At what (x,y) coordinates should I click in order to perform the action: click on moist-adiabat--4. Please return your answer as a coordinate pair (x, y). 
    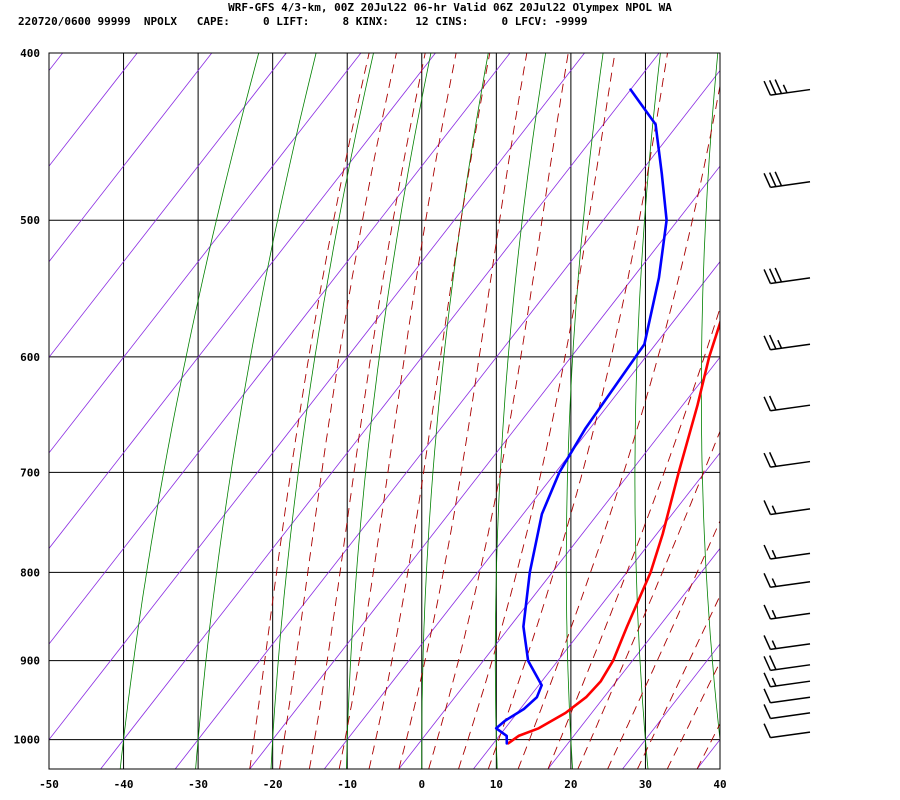
    Looking at the image, I should click on (429, 411).